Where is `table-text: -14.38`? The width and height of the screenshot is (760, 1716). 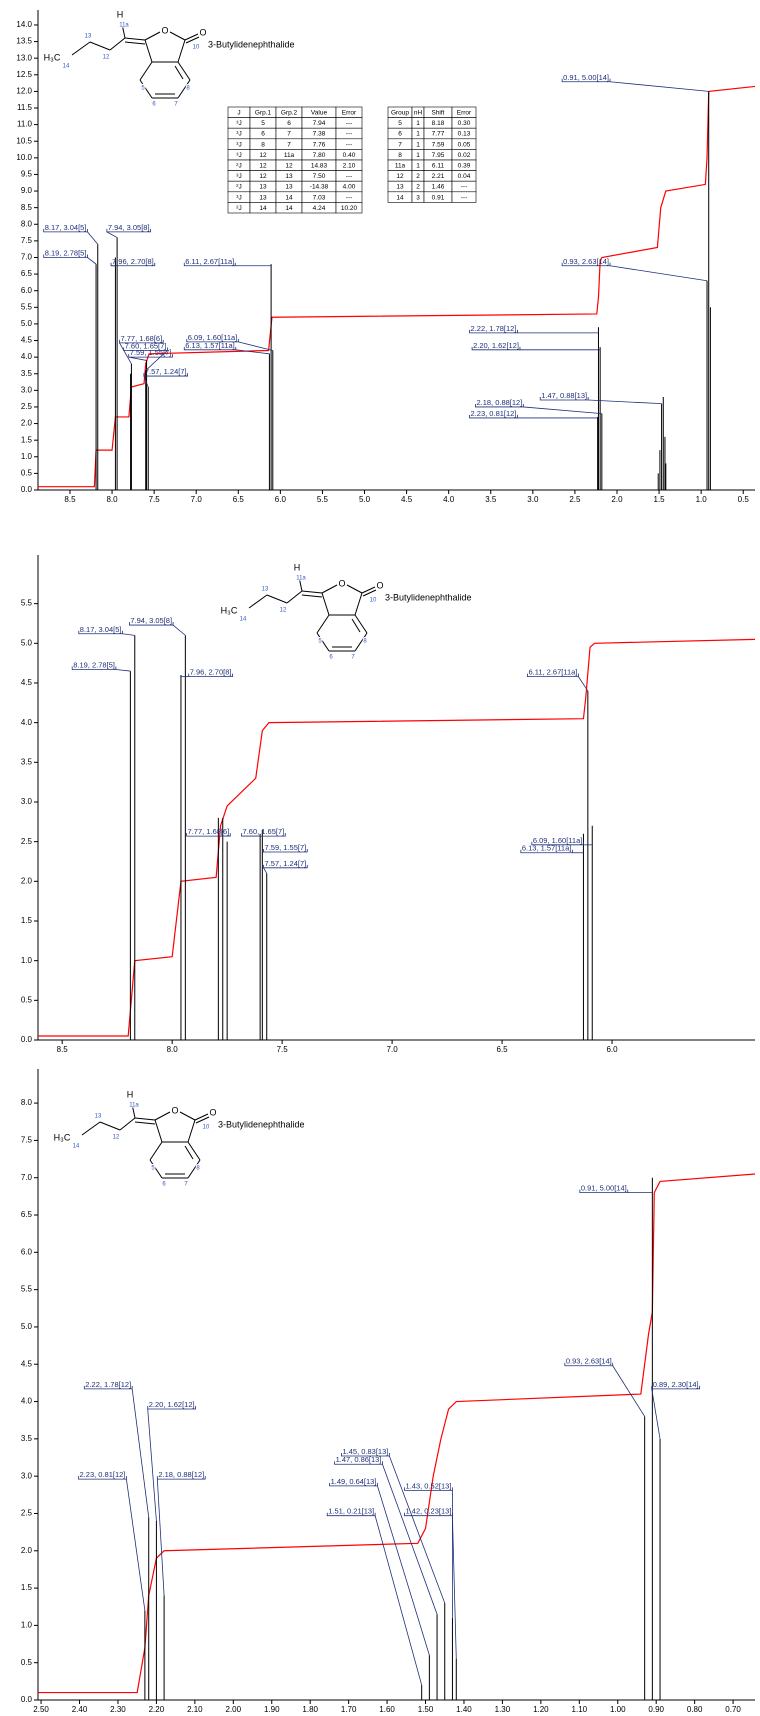
table-text: -14.38 is located at coordinates (319, 187).